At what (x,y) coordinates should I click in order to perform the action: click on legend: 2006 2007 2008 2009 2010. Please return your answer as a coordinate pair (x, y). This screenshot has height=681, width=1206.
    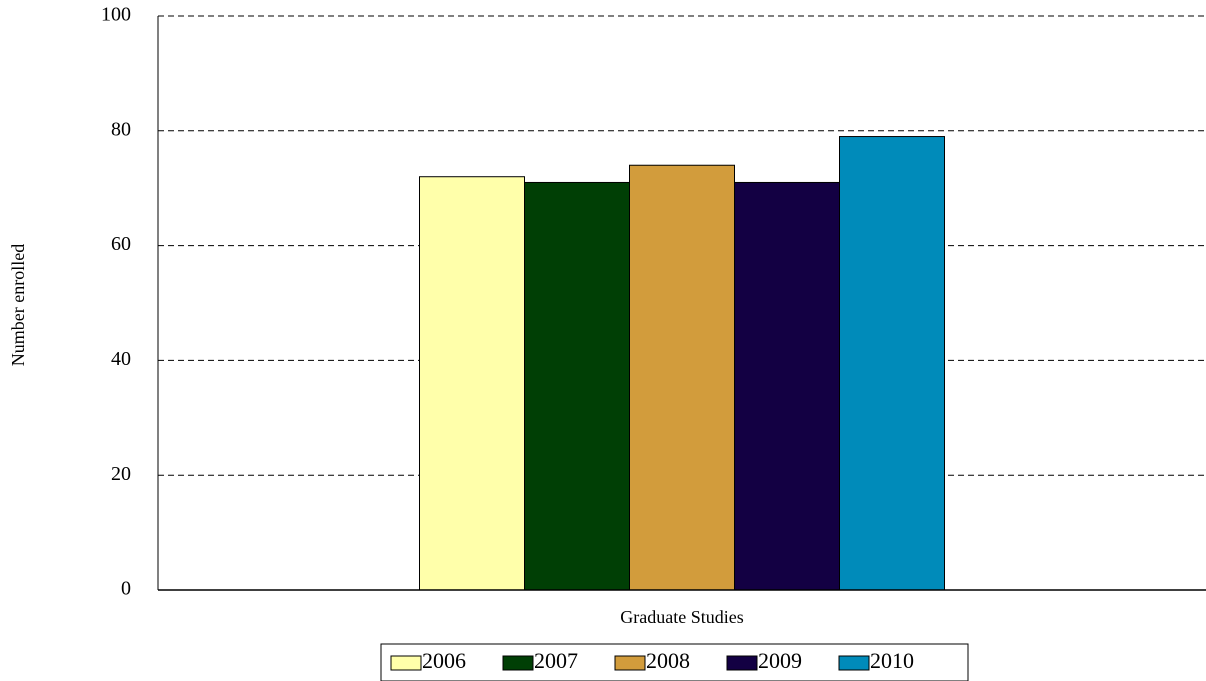
    Looking at the image, I should click on (674, 662).